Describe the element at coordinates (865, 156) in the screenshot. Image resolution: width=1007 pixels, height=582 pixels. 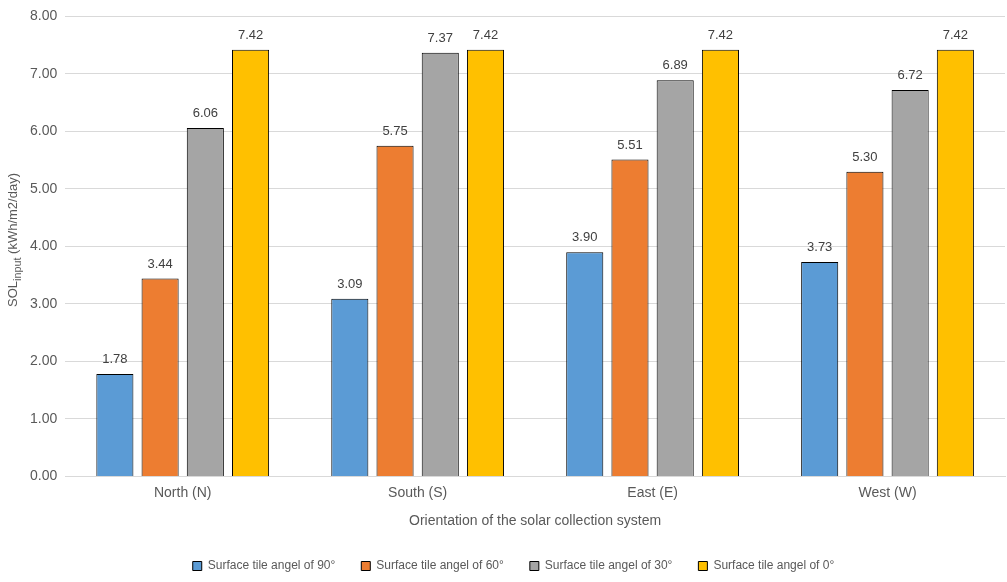
I see `data-label: 5.30` at that location.